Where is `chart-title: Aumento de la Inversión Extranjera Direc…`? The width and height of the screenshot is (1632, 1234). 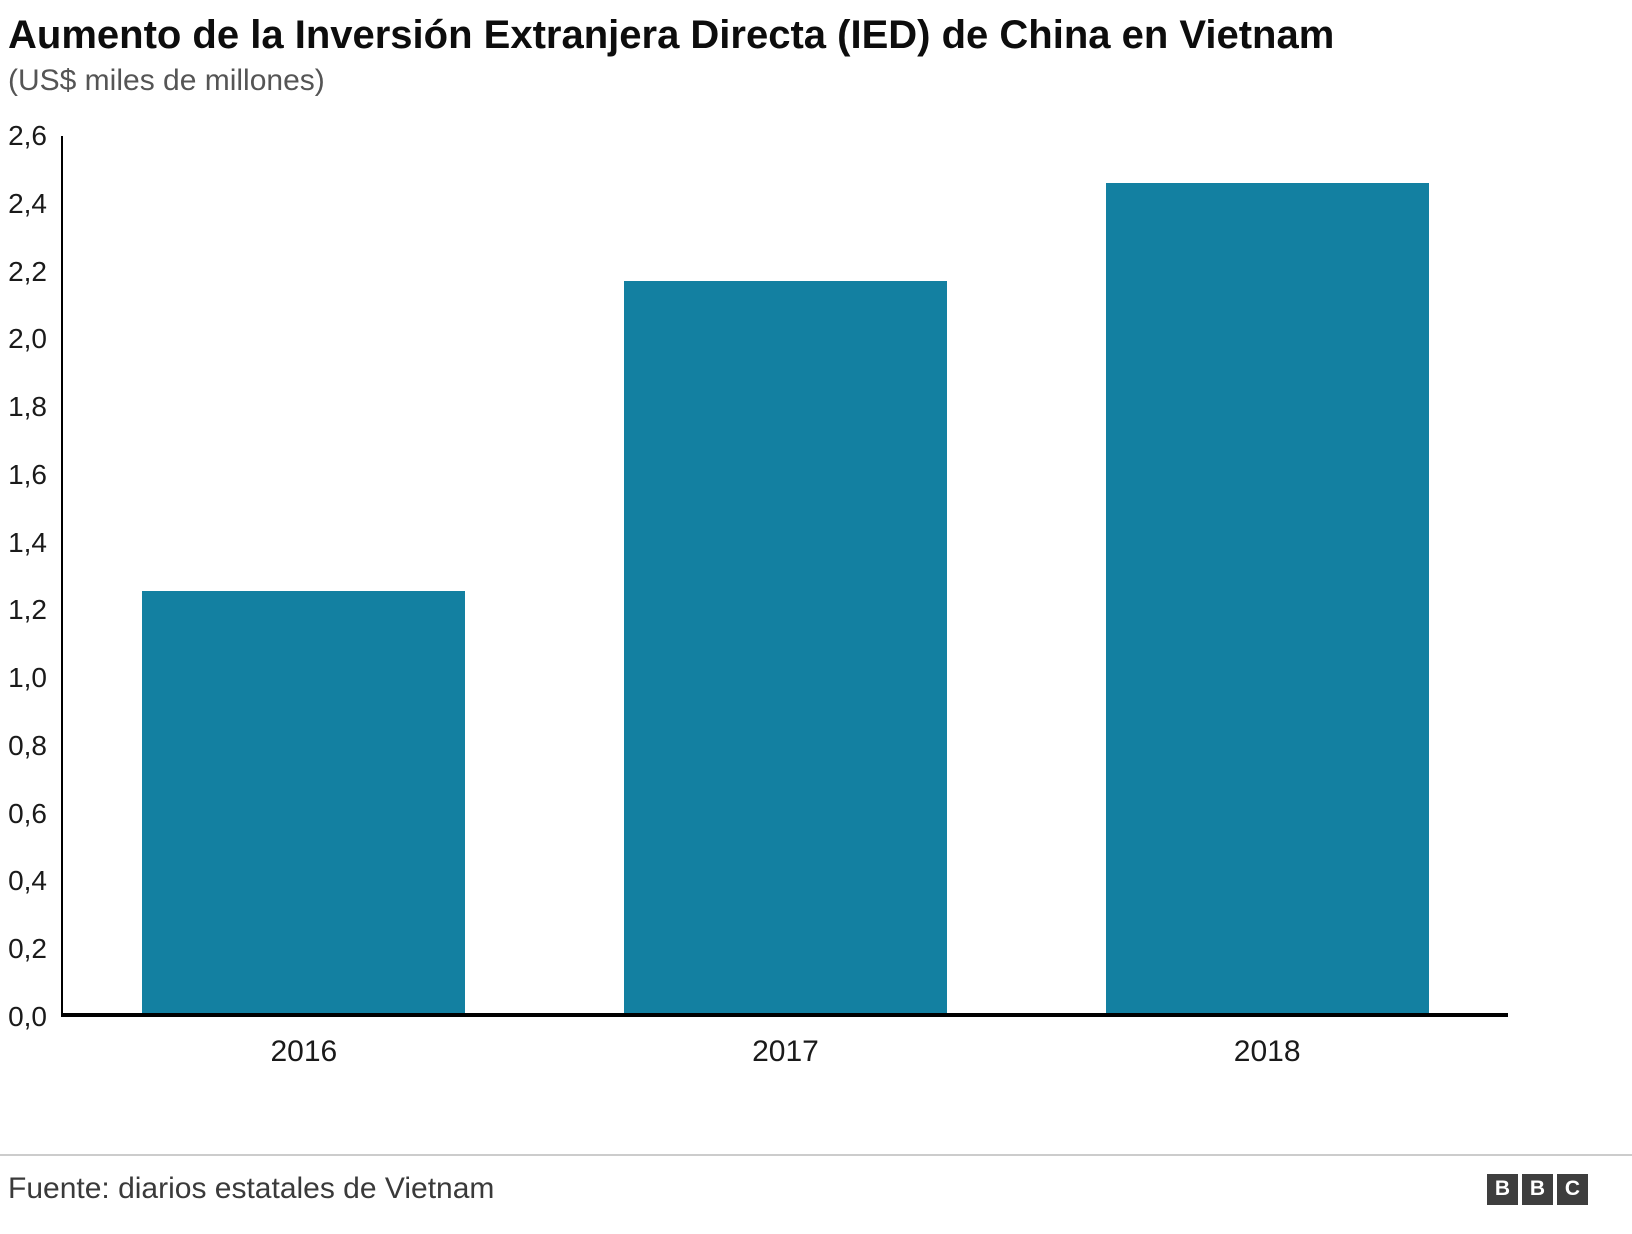
chart-title: Aumento de la Inversión Extranjera Direc… is located at coordinates (671, 35).